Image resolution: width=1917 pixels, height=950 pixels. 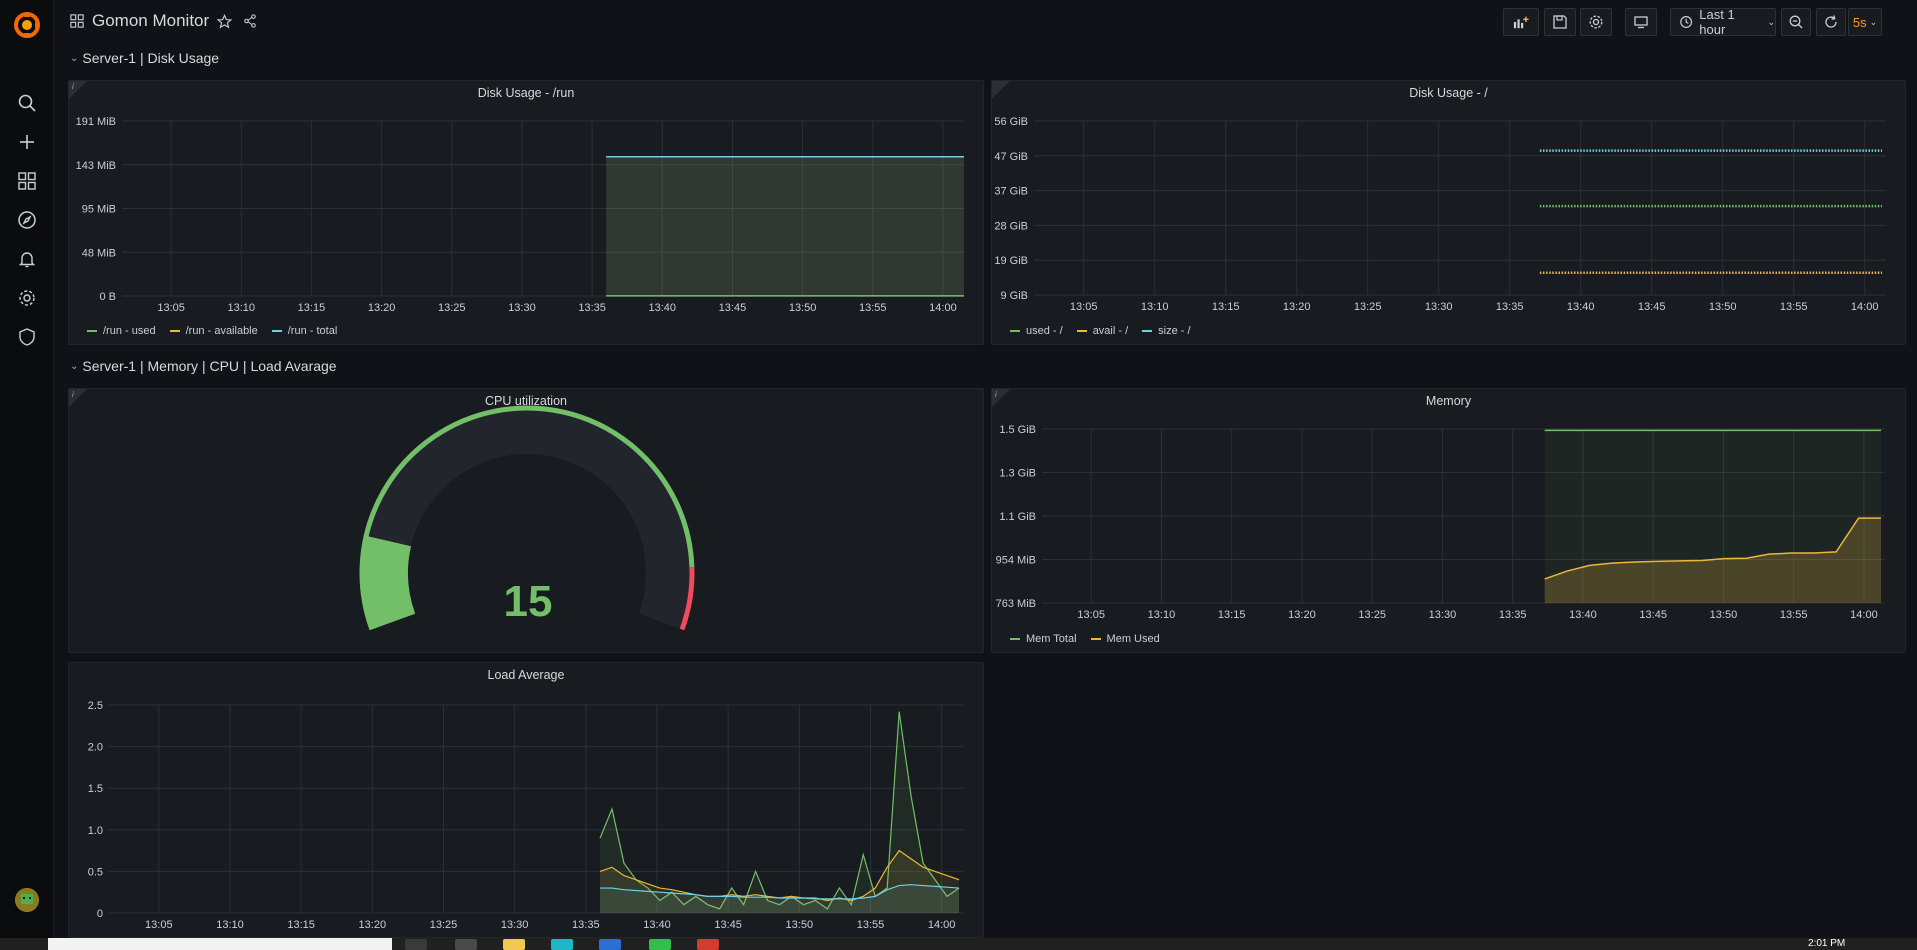 What do you see at coordinates (242, 308) in the screenshot?
I see `x-tick-label: 13:10` at bounding box center [242, 308].